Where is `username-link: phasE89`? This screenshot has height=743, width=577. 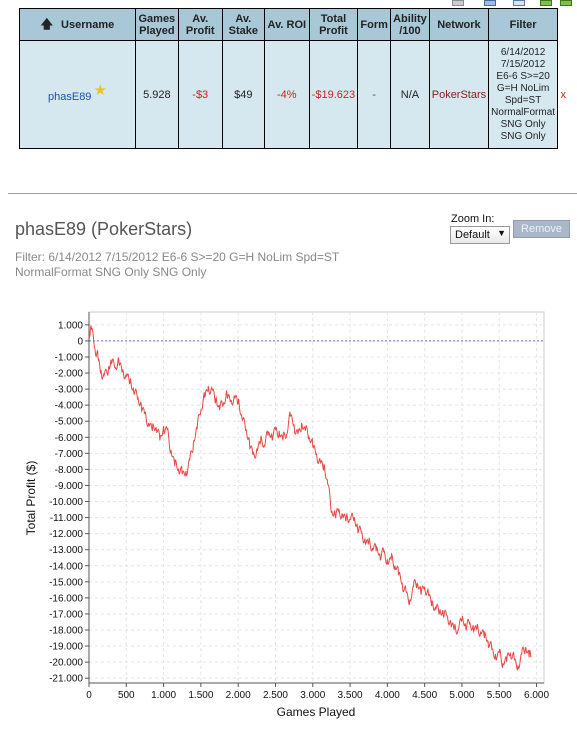
username-link: phasE89 is located at coordinates (70, 96).